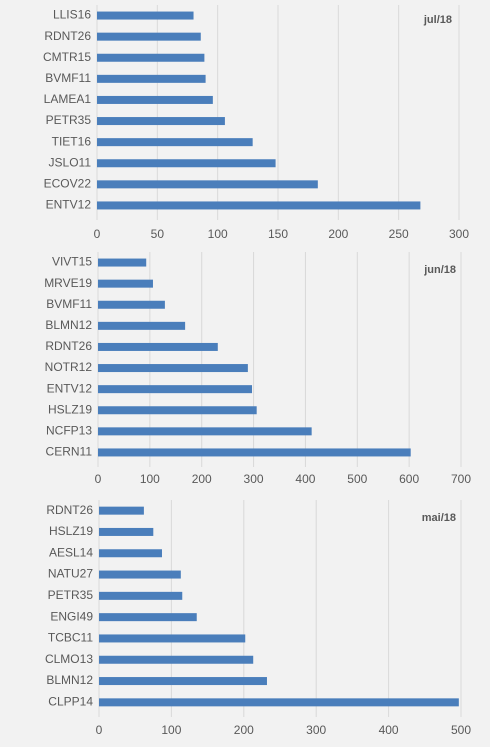  Describe the element at coordinates (70, 638) in the screenshot. I see `y-tick-label: TCBC11` at that location.